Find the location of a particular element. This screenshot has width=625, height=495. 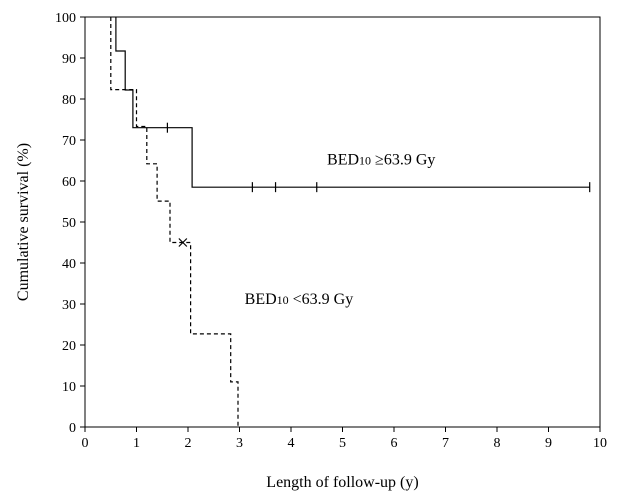

y-tick-label: 10 is located at coordinates (69, 387).